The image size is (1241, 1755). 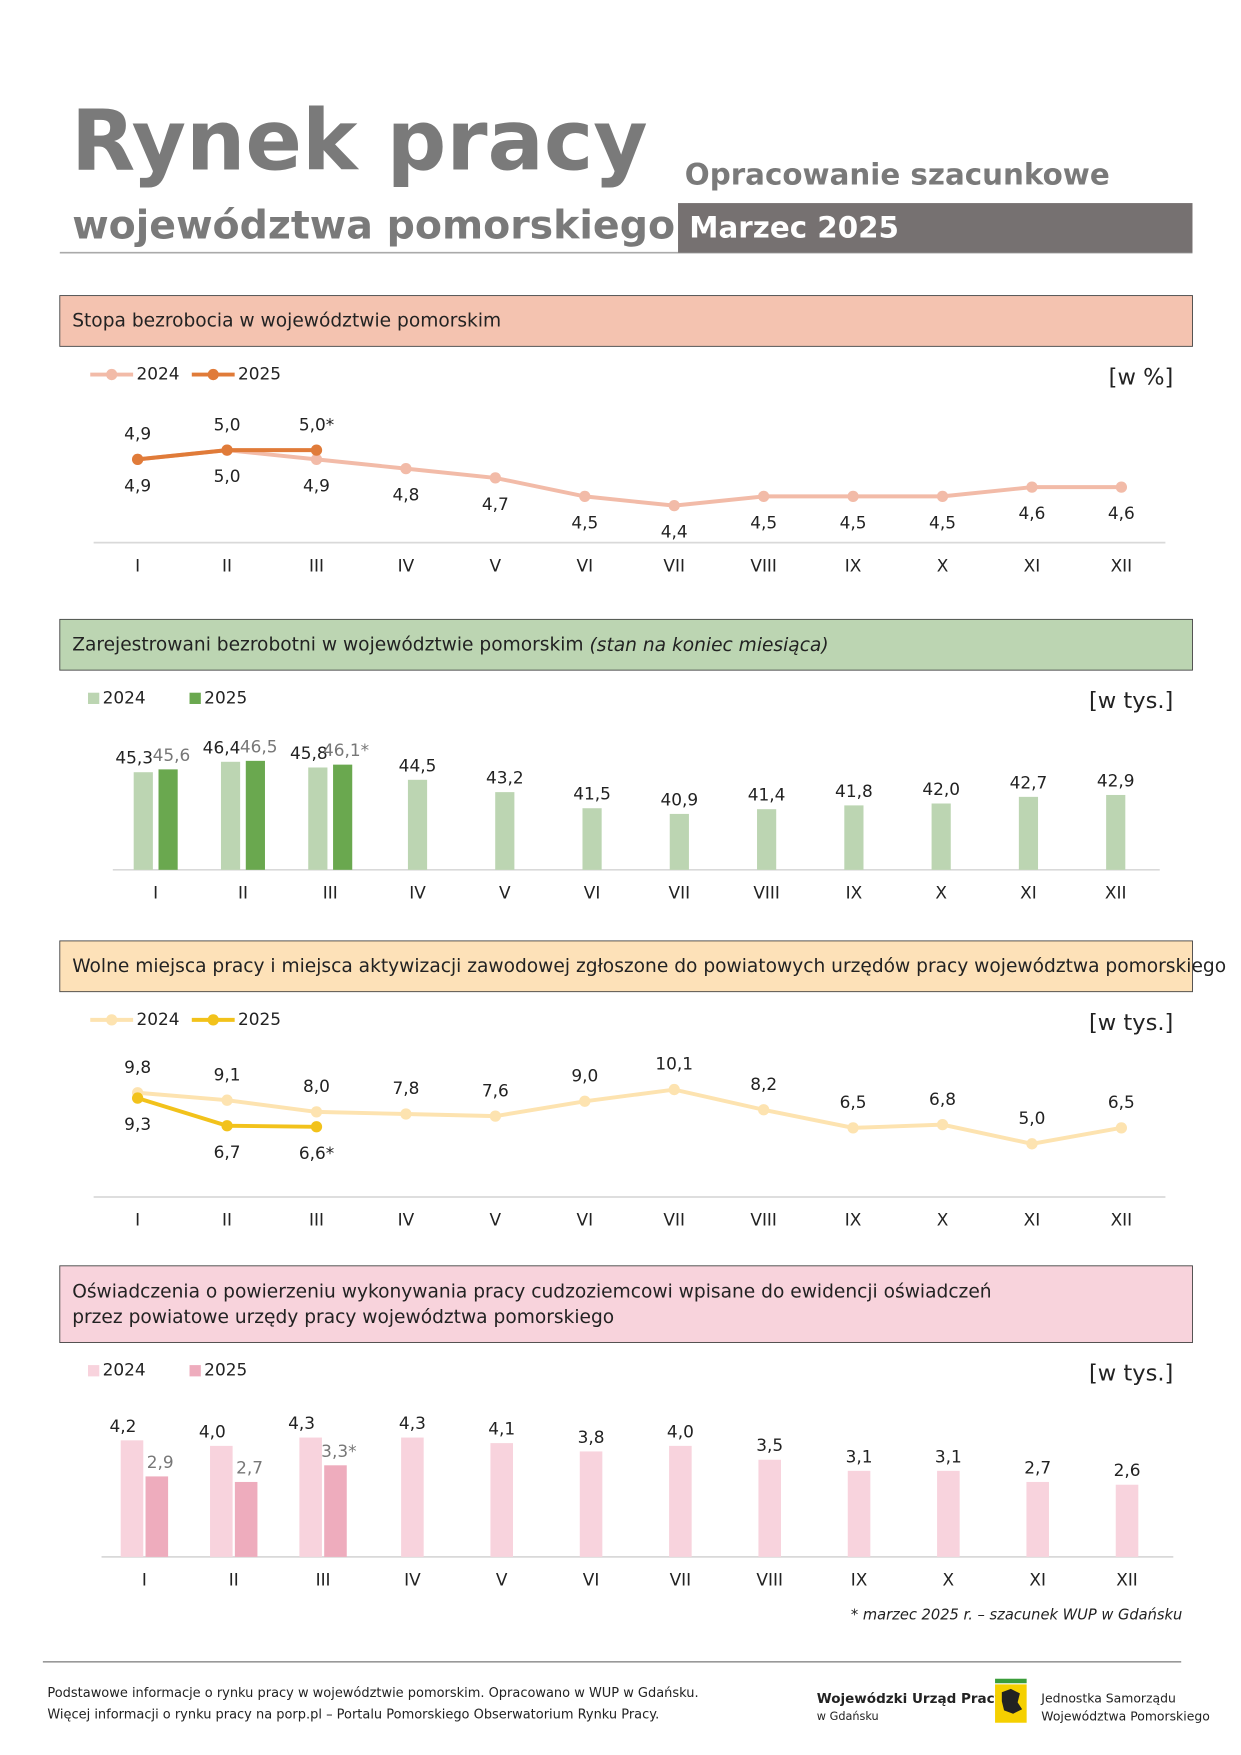 I want to click on section-header, so click(x=626, y=966).